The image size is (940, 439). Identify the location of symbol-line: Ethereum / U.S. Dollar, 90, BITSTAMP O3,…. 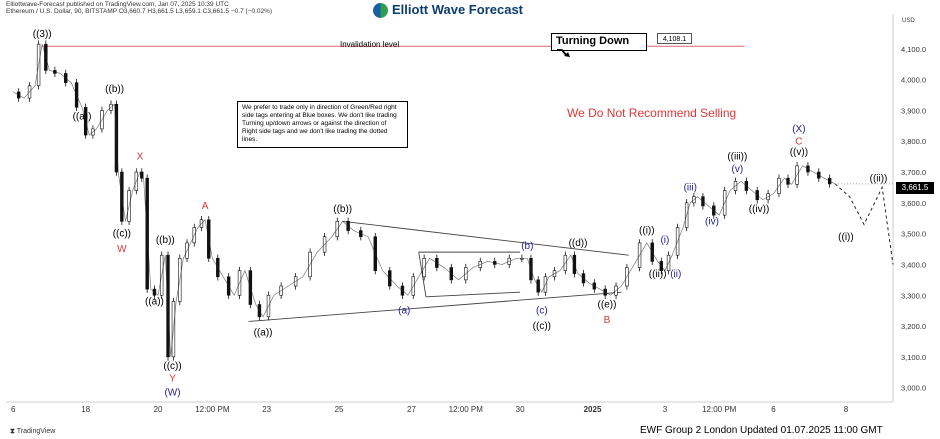
(139, 11).